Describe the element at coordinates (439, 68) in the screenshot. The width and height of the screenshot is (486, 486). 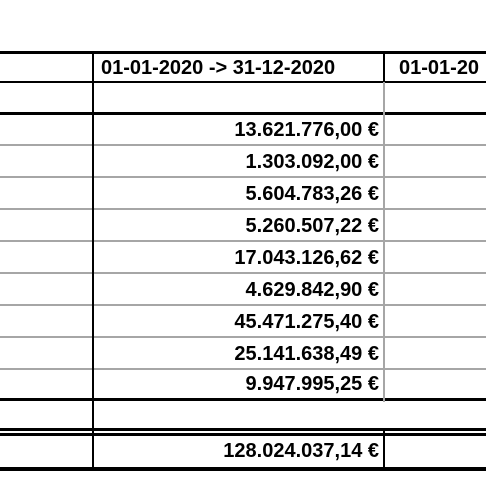
I see `column-header-next-period: 01-01-20` at that location.